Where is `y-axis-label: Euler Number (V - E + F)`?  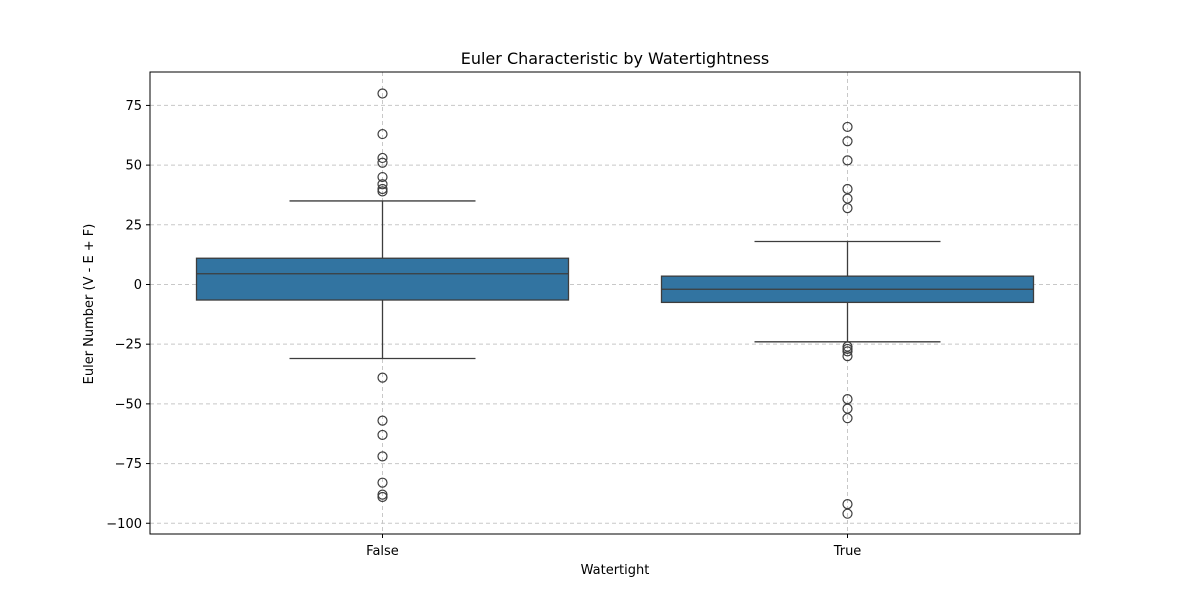
y-axis-label: Euler Number (V - E + F) is located at coordinates (89, 304).